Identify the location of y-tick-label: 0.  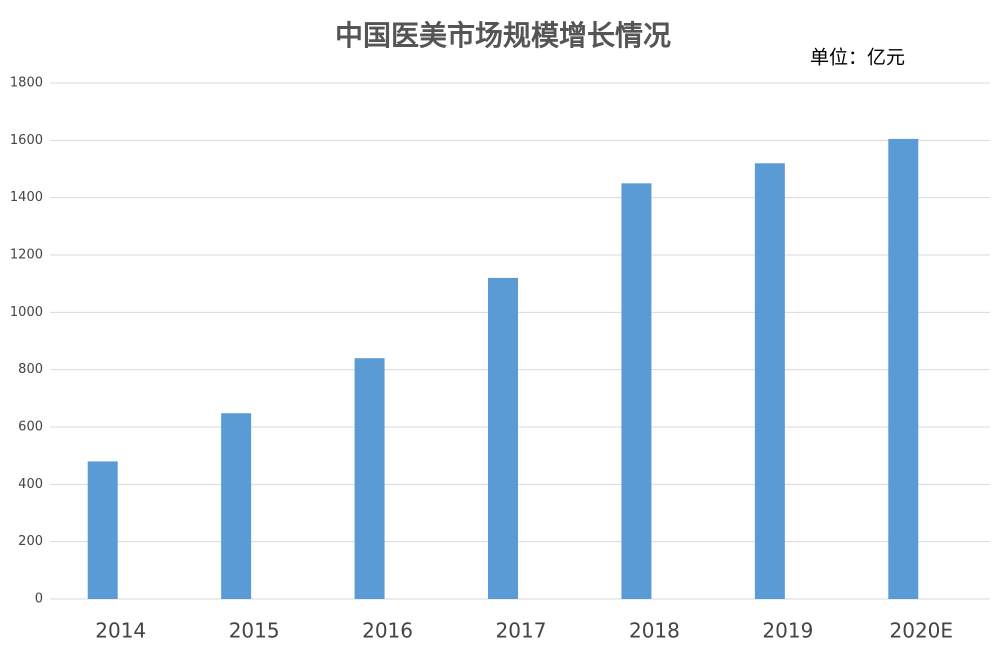
(39, 599).